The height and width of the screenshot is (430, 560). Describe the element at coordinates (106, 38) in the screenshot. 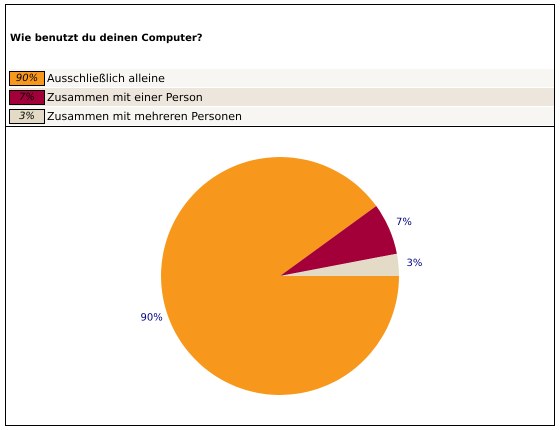

I see `chart-title: Wie benutzt du deinen Computer?` at that location.